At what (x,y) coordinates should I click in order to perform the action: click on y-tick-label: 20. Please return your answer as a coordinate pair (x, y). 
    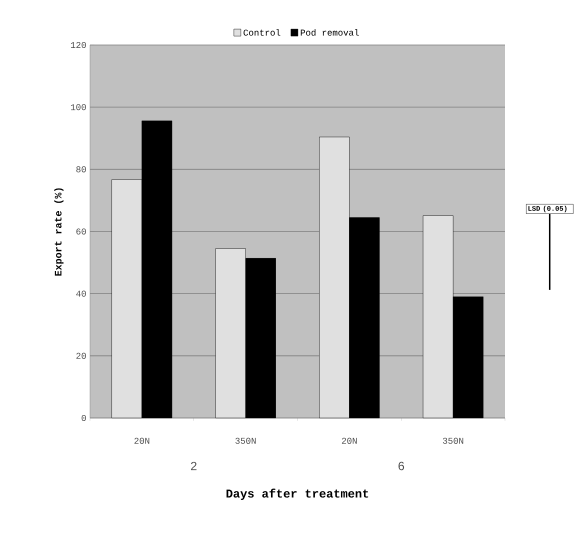
    Looking at the image, I should click on (81, 355).